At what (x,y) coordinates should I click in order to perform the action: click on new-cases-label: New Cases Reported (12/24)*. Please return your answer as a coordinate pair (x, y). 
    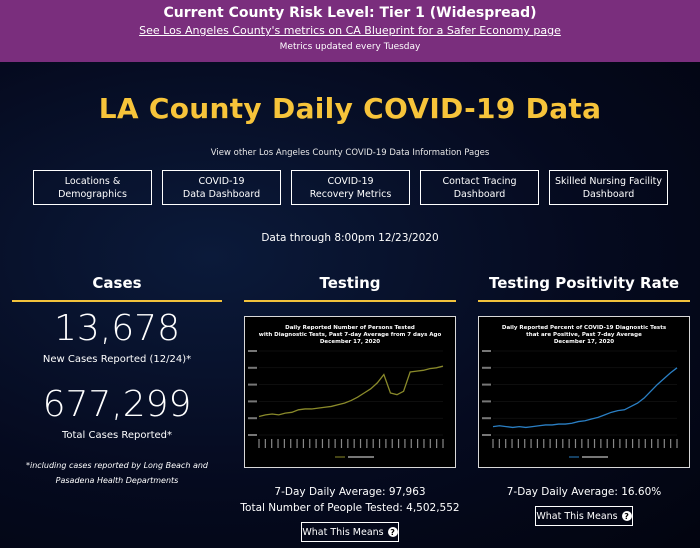
    Looking at the image, I should click on (117, 359).